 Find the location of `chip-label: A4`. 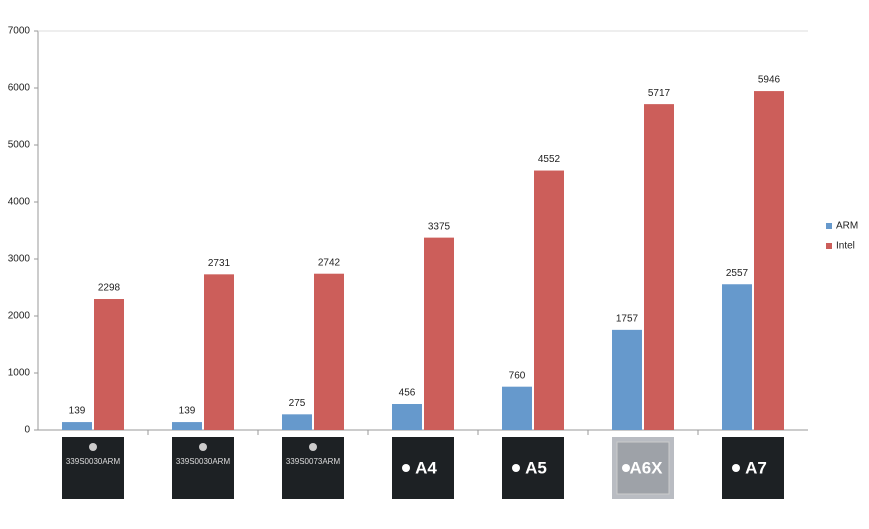

chip-label: A4 is located at coordinates (426, 467).